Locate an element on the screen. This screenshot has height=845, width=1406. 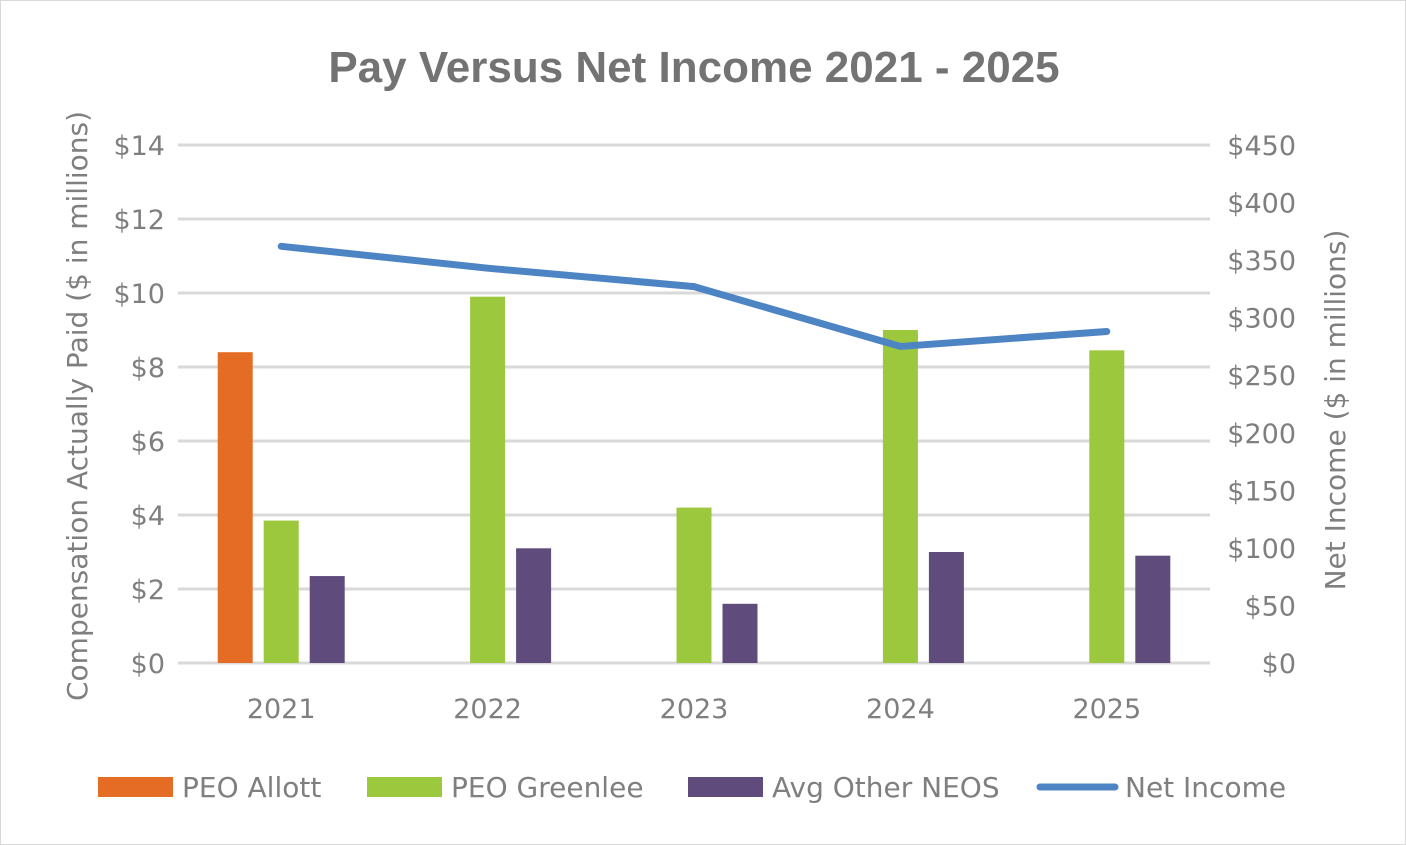
bar-avg-other-neos-2022 is located at coordinates (534, 605).